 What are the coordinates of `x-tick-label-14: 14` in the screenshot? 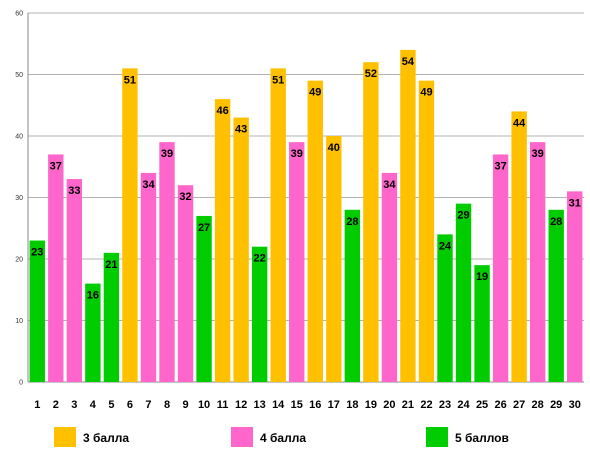 It's located at (278, 405).